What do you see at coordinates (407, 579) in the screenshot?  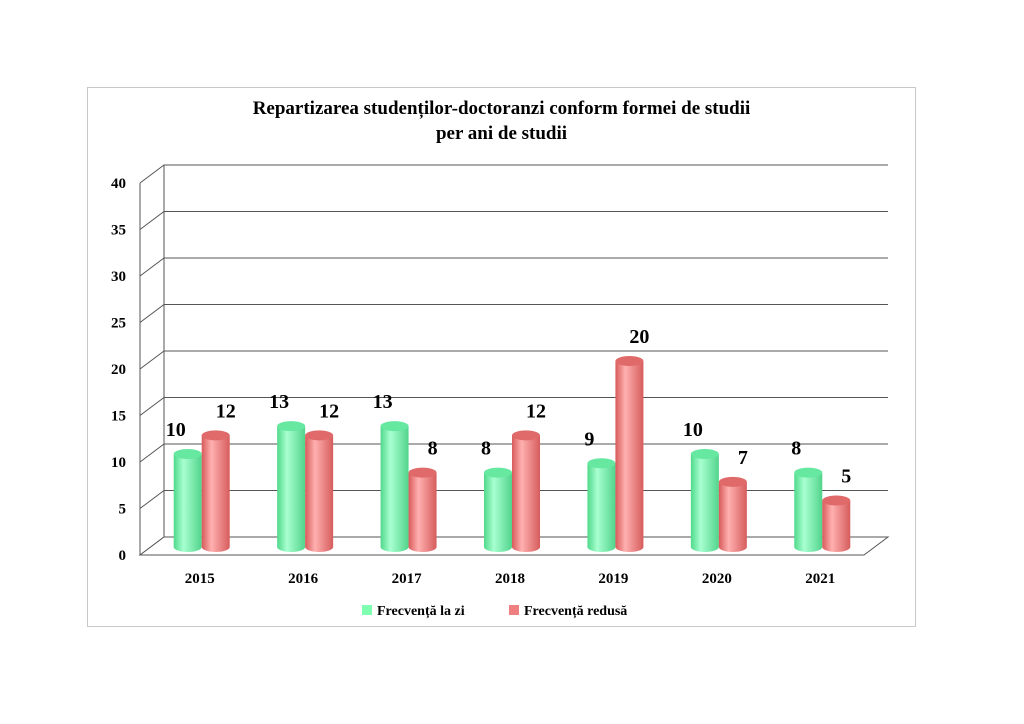 I see `x-tick-label: 2017` at bounding box center [407, 579].